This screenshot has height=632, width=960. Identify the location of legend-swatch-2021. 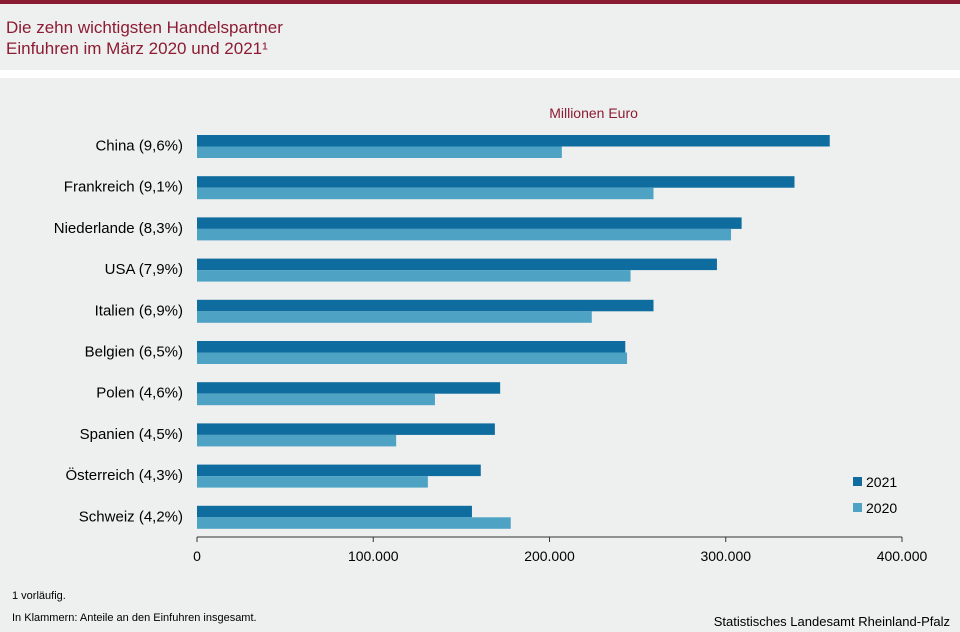
(857, 481).